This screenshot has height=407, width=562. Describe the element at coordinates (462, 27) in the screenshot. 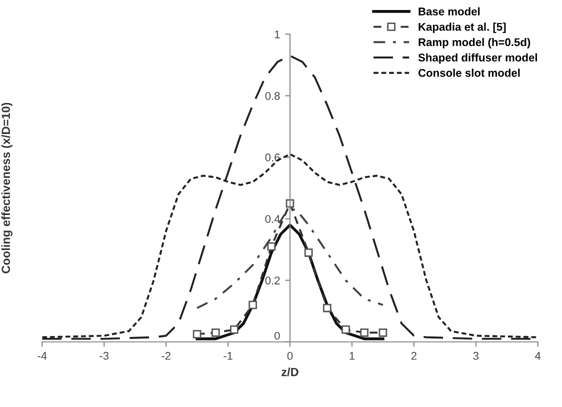

I see `legend-label: Kapadia et al. [5]` at that location.